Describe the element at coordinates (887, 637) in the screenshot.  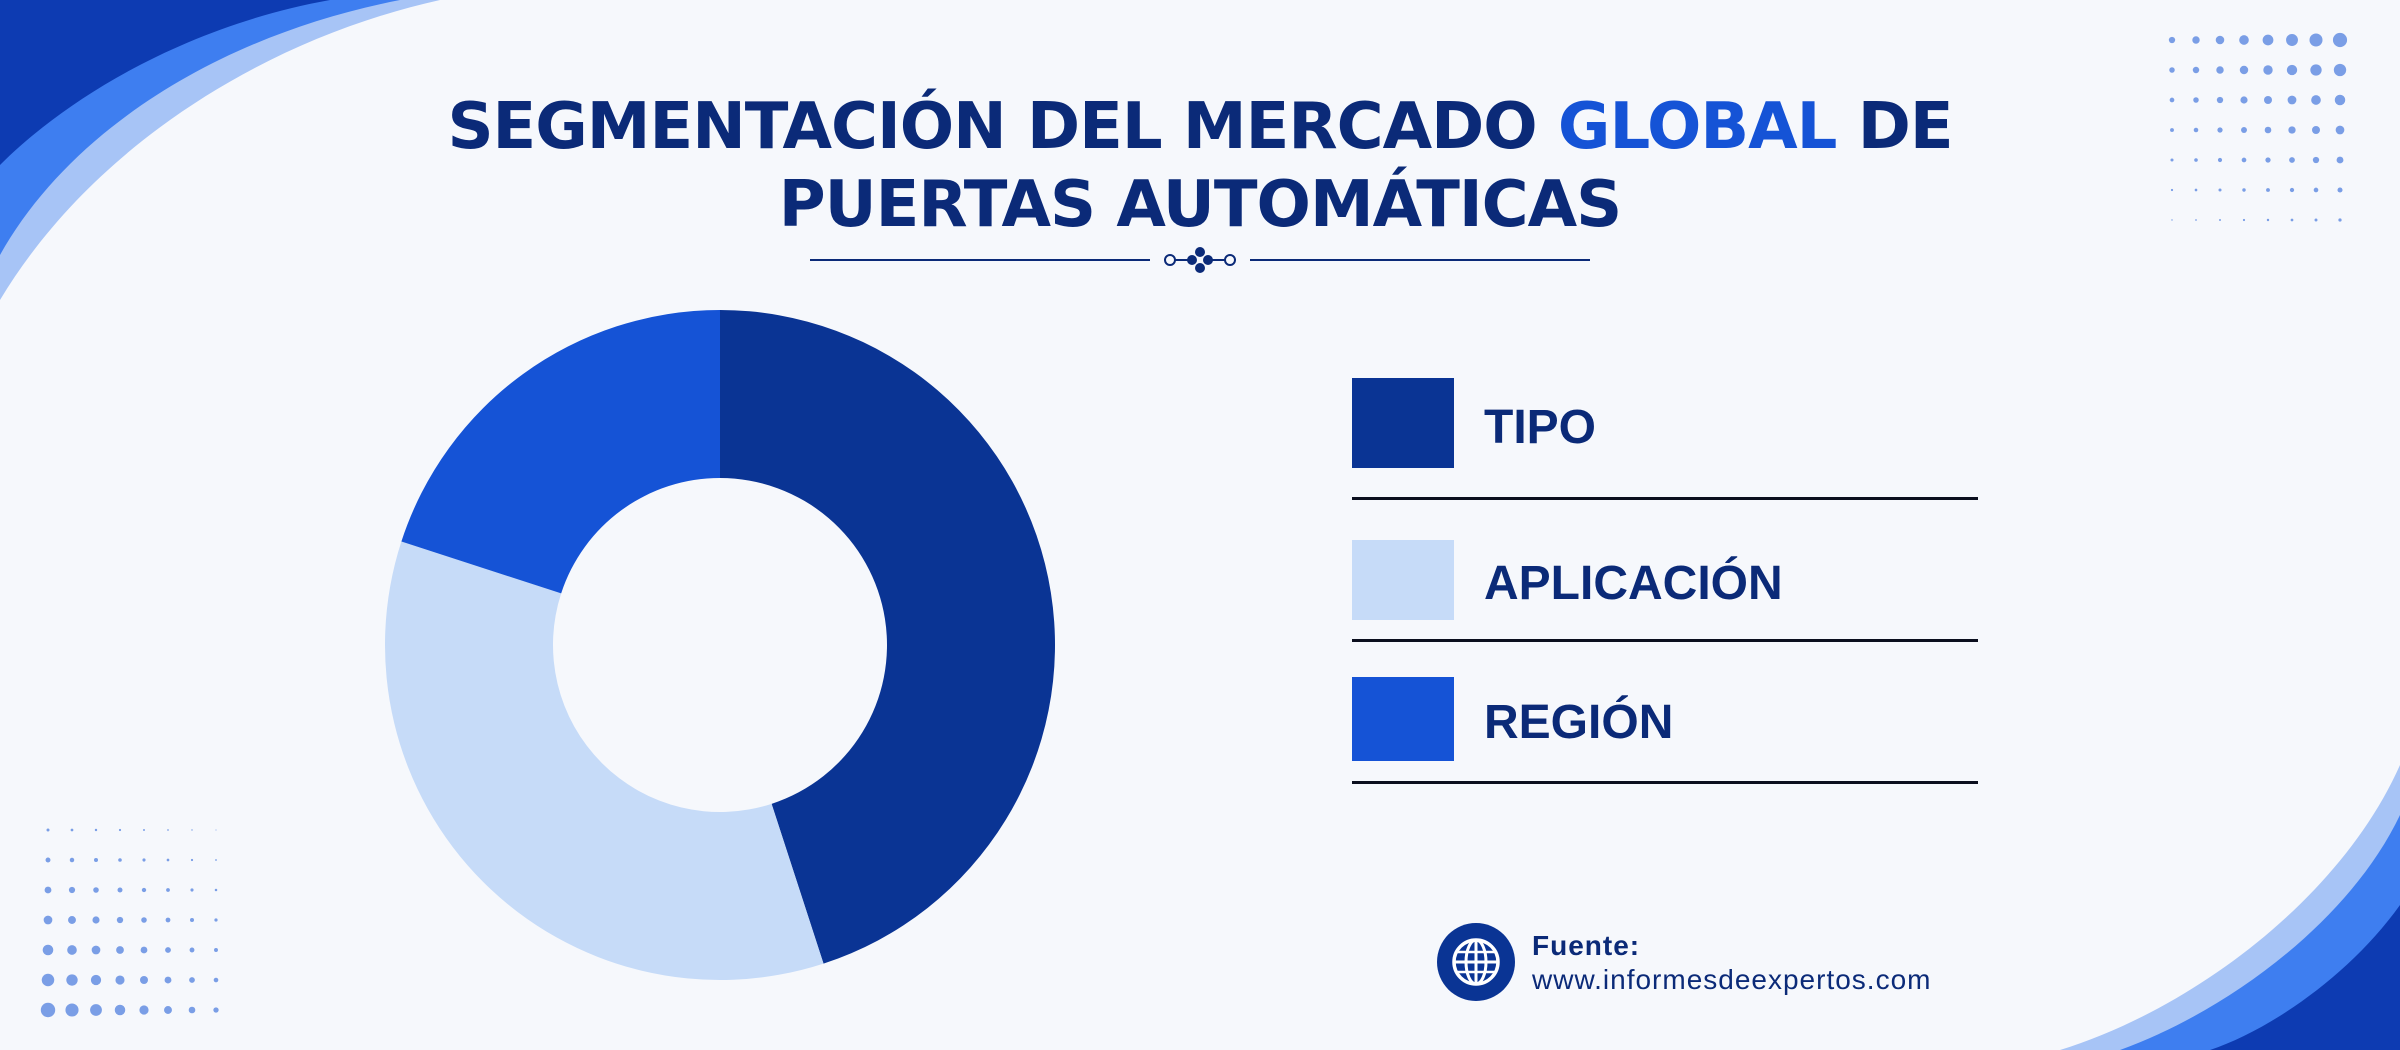
I see `donut-slice-tipo` at that location.